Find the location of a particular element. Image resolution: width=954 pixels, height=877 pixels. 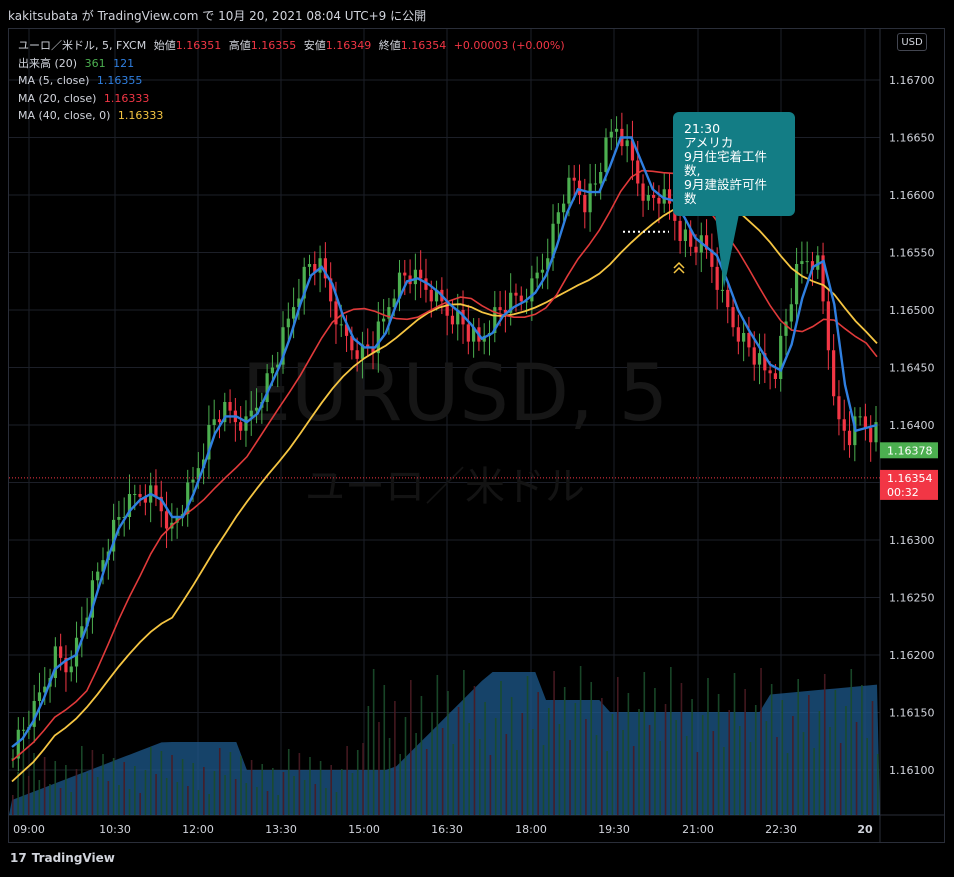

tradingview-logo-icon: 17 is located at coordinates (18, 858).